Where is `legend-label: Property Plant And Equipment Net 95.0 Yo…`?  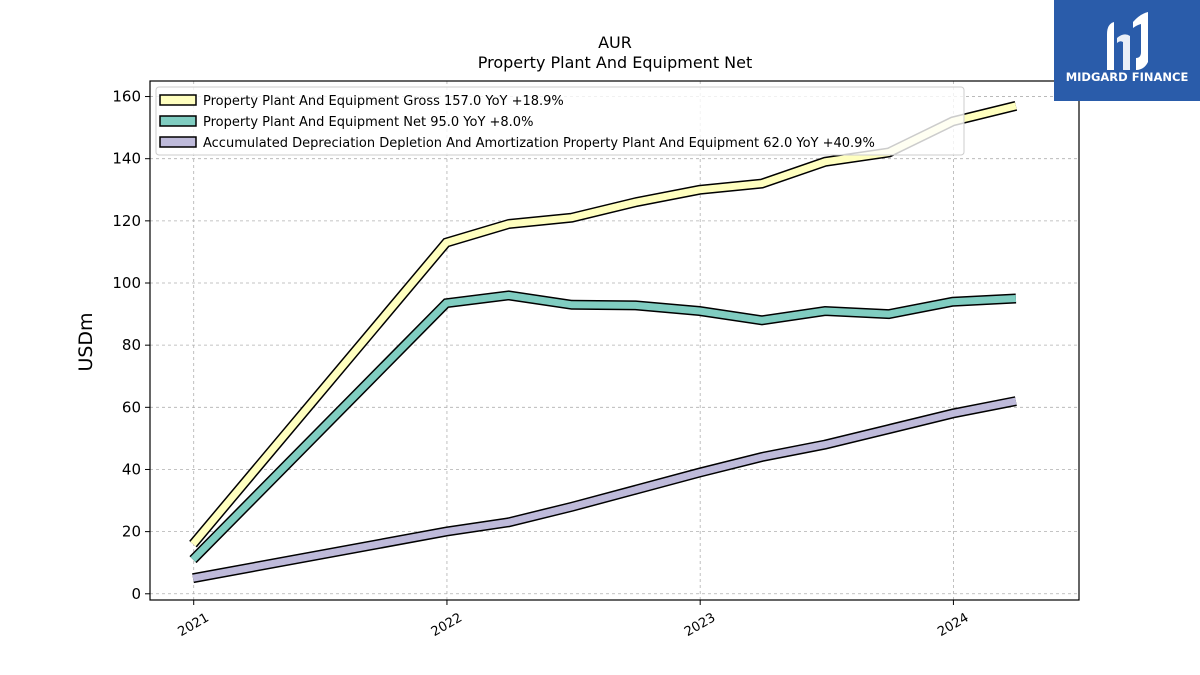 legend-label: Property Plant And Equipment Net 95.0 Yo… is located at coordinates (368, 122).